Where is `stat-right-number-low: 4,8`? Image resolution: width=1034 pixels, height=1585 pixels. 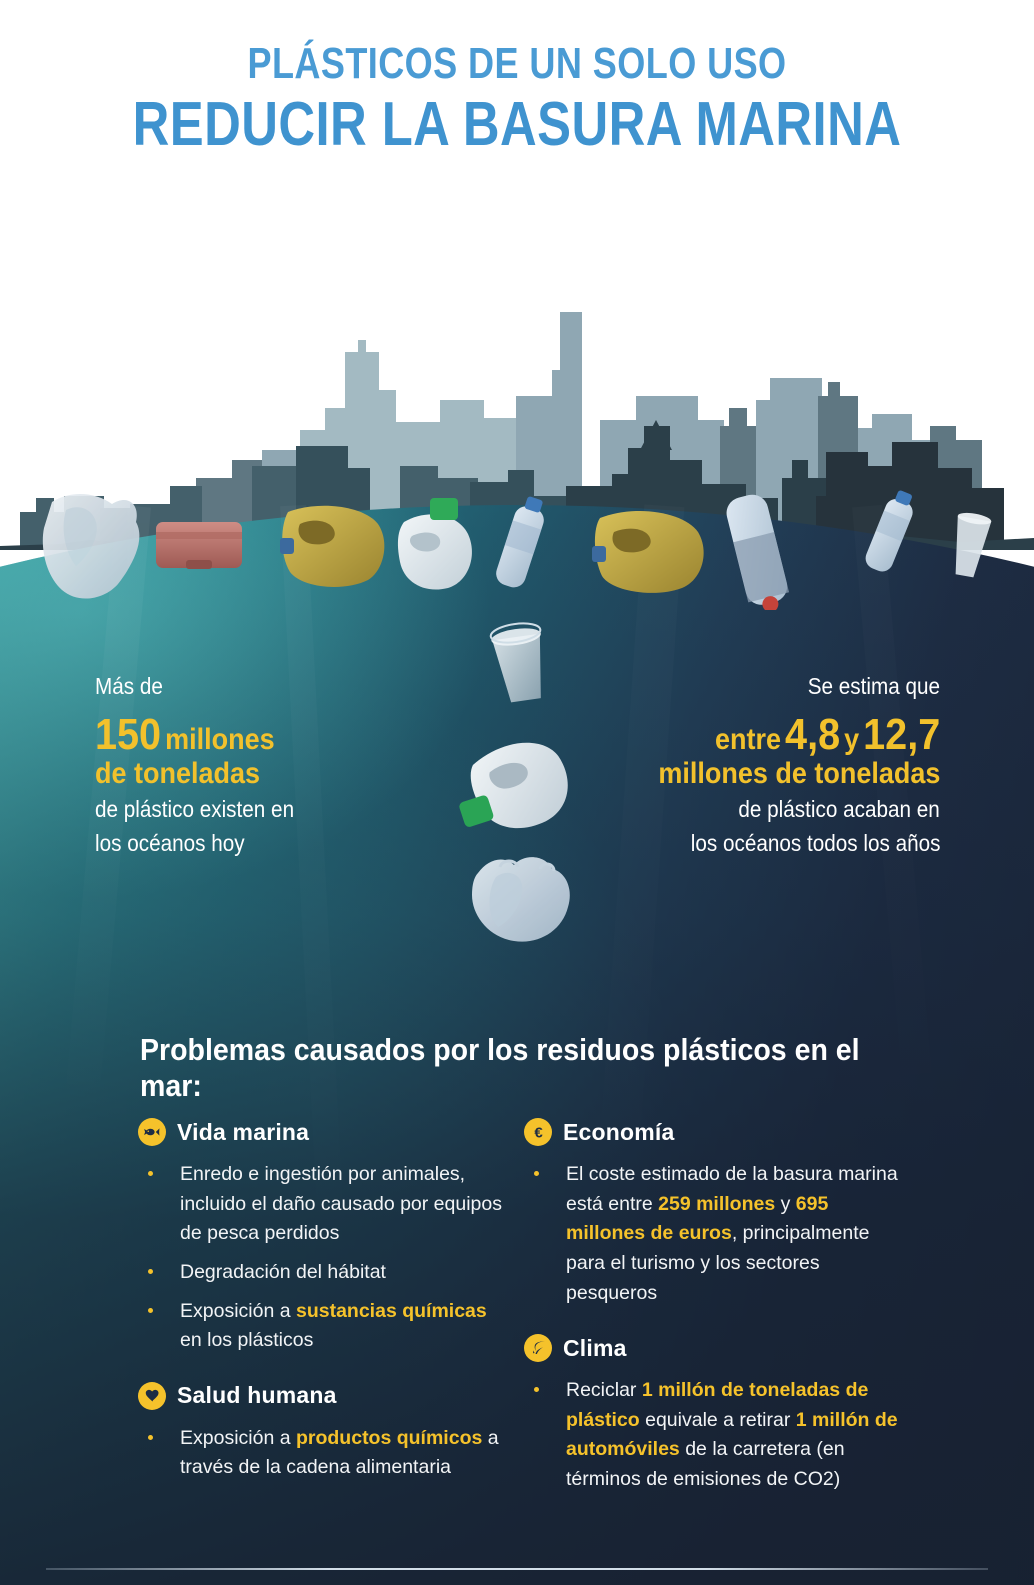 stat-right-number-low: 4,8 is located at coordinates (812, 734).